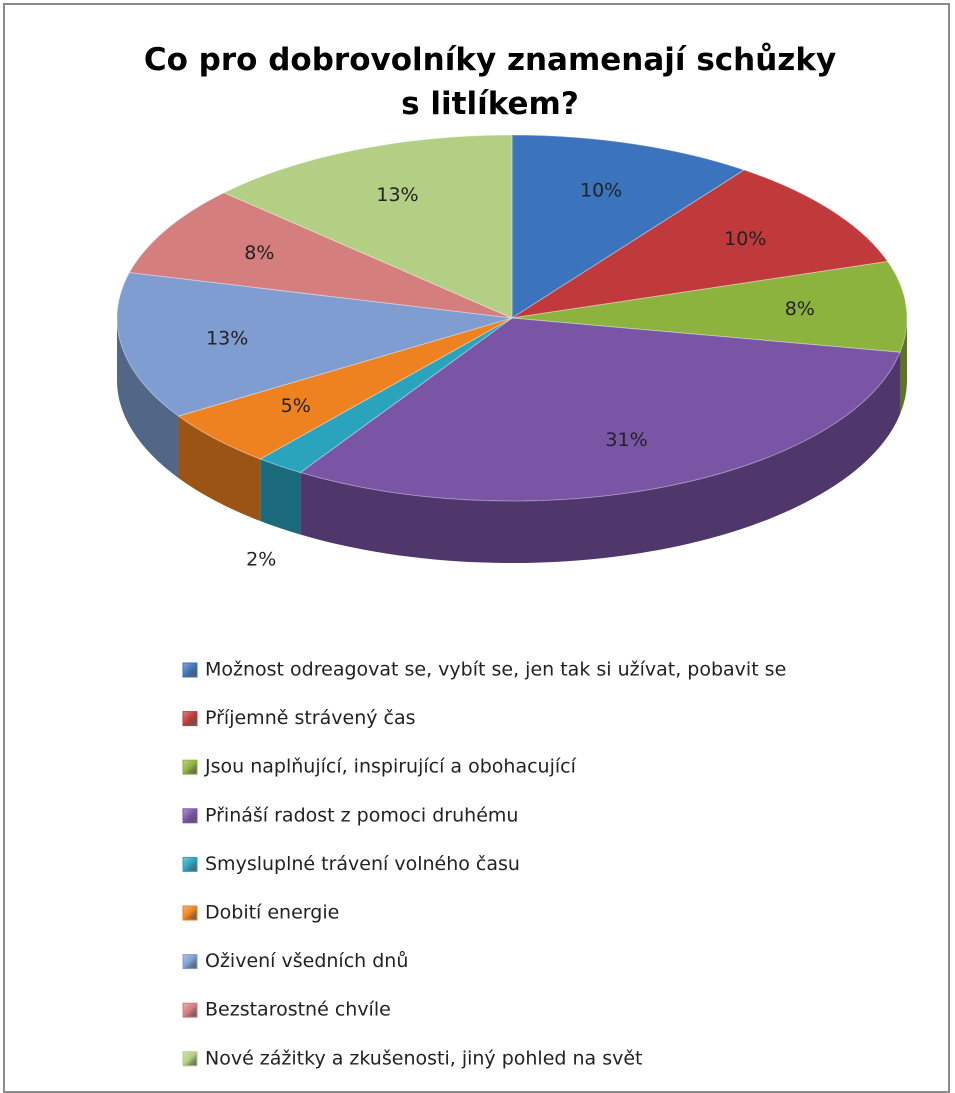 Image resolution: width=955 pixels, height=1093 pixels. I want to click on legend-label: Příjemně strávený čas, so click(310, 718).